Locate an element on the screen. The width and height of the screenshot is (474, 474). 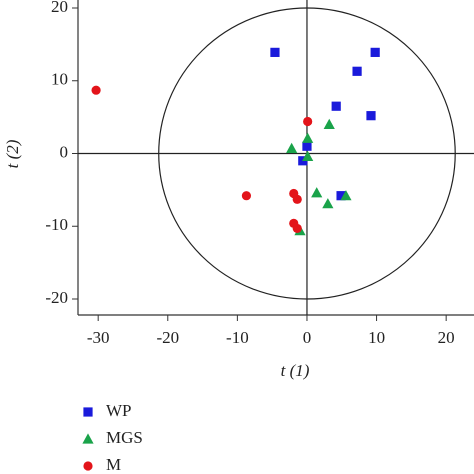
y-tick-label: 0 is located at coordinates (64, 151).